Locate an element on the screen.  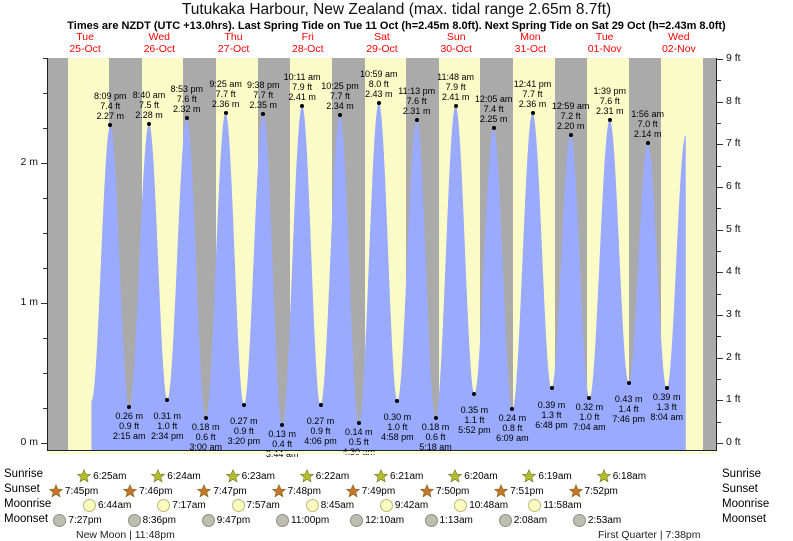
tide-label-line-2: 7.4 ft is located at coordinates (110, 106).